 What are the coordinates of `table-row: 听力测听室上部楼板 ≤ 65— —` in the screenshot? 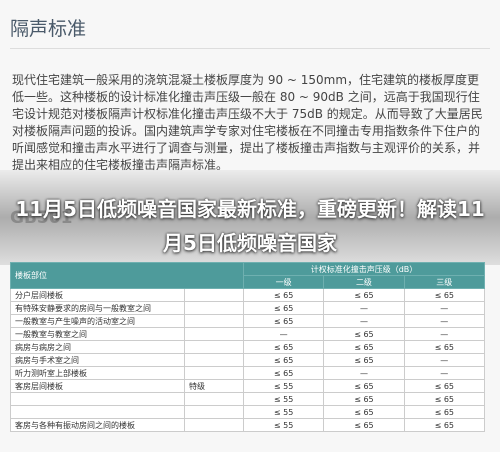 It's located at (248, 373).